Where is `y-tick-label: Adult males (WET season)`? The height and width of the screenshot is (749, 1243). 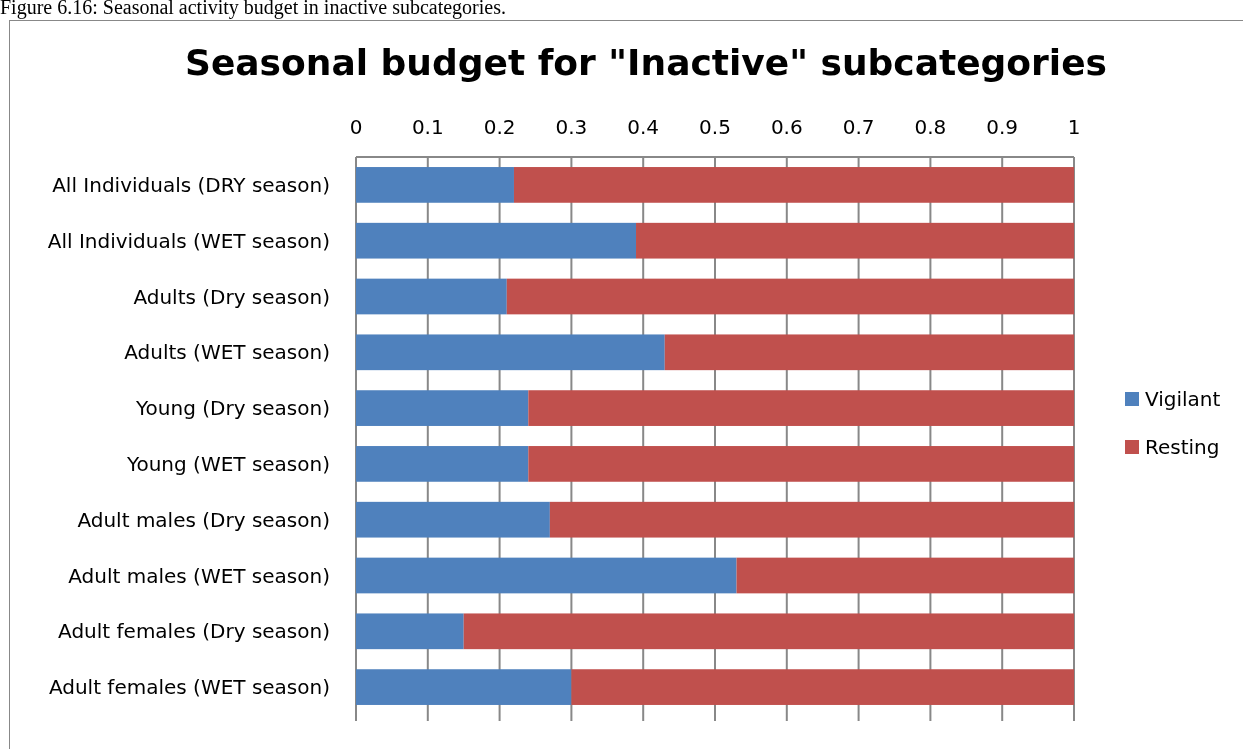 y-tick-label: Adult males (WET season) is located at coordinates (199, 575).